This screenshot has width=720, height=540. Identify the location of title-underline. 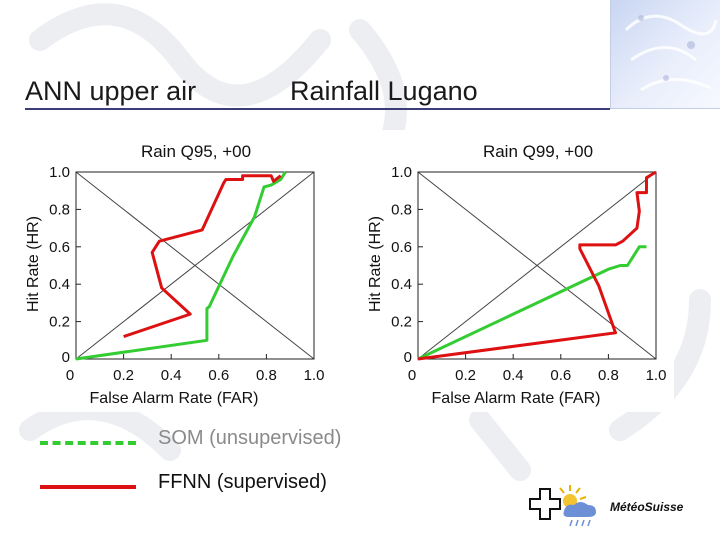
(317, 109).